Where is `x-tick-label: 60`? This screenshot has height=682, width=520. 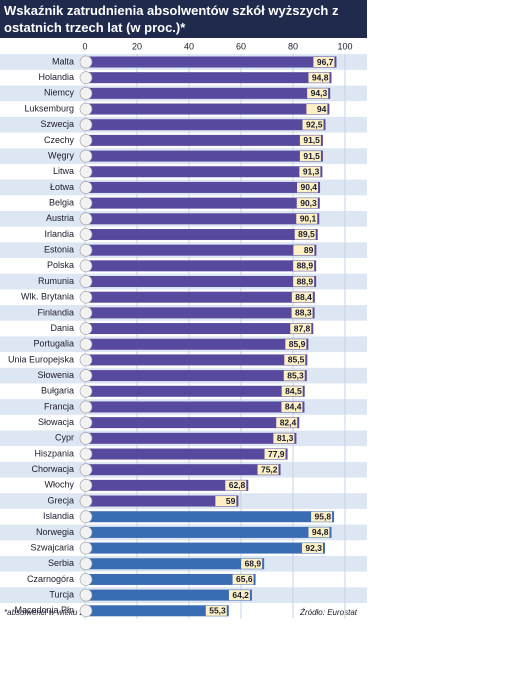
x-tick-label: 60 is located at coordinates (241, 46).